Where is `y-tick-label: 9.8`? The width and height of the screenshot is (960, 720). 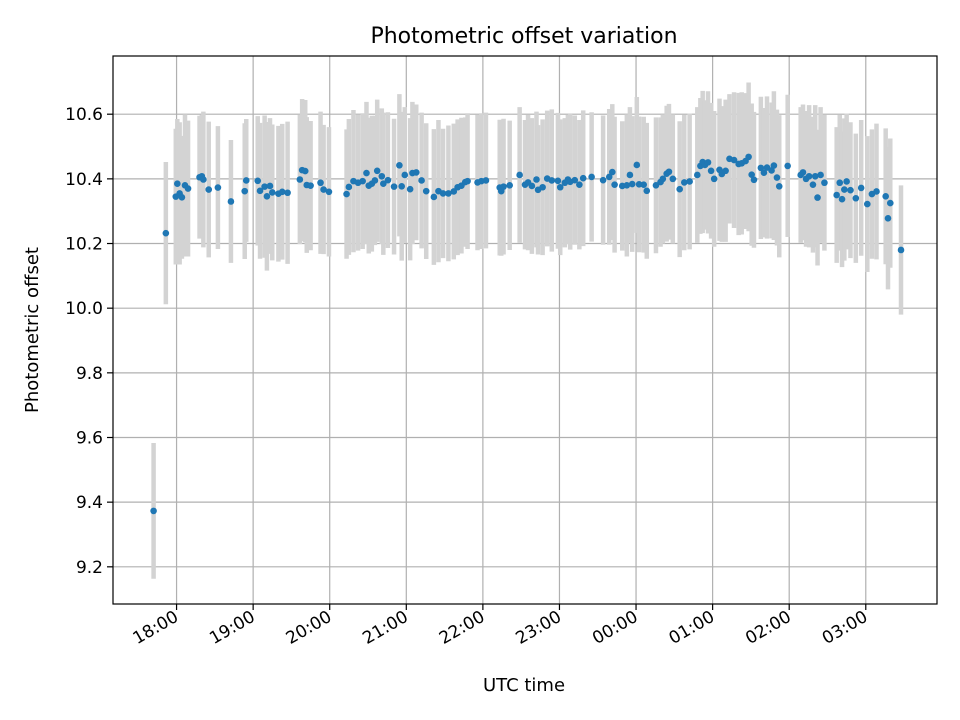 y-tick-label: 9.8 is located at coordinates (89, 374).